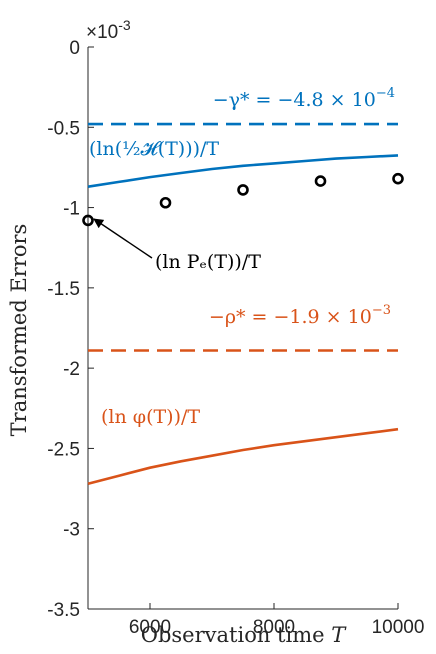 This screenshot has height=654, width=436. I want to click on y-tick-label: 0, so click(74, 48).